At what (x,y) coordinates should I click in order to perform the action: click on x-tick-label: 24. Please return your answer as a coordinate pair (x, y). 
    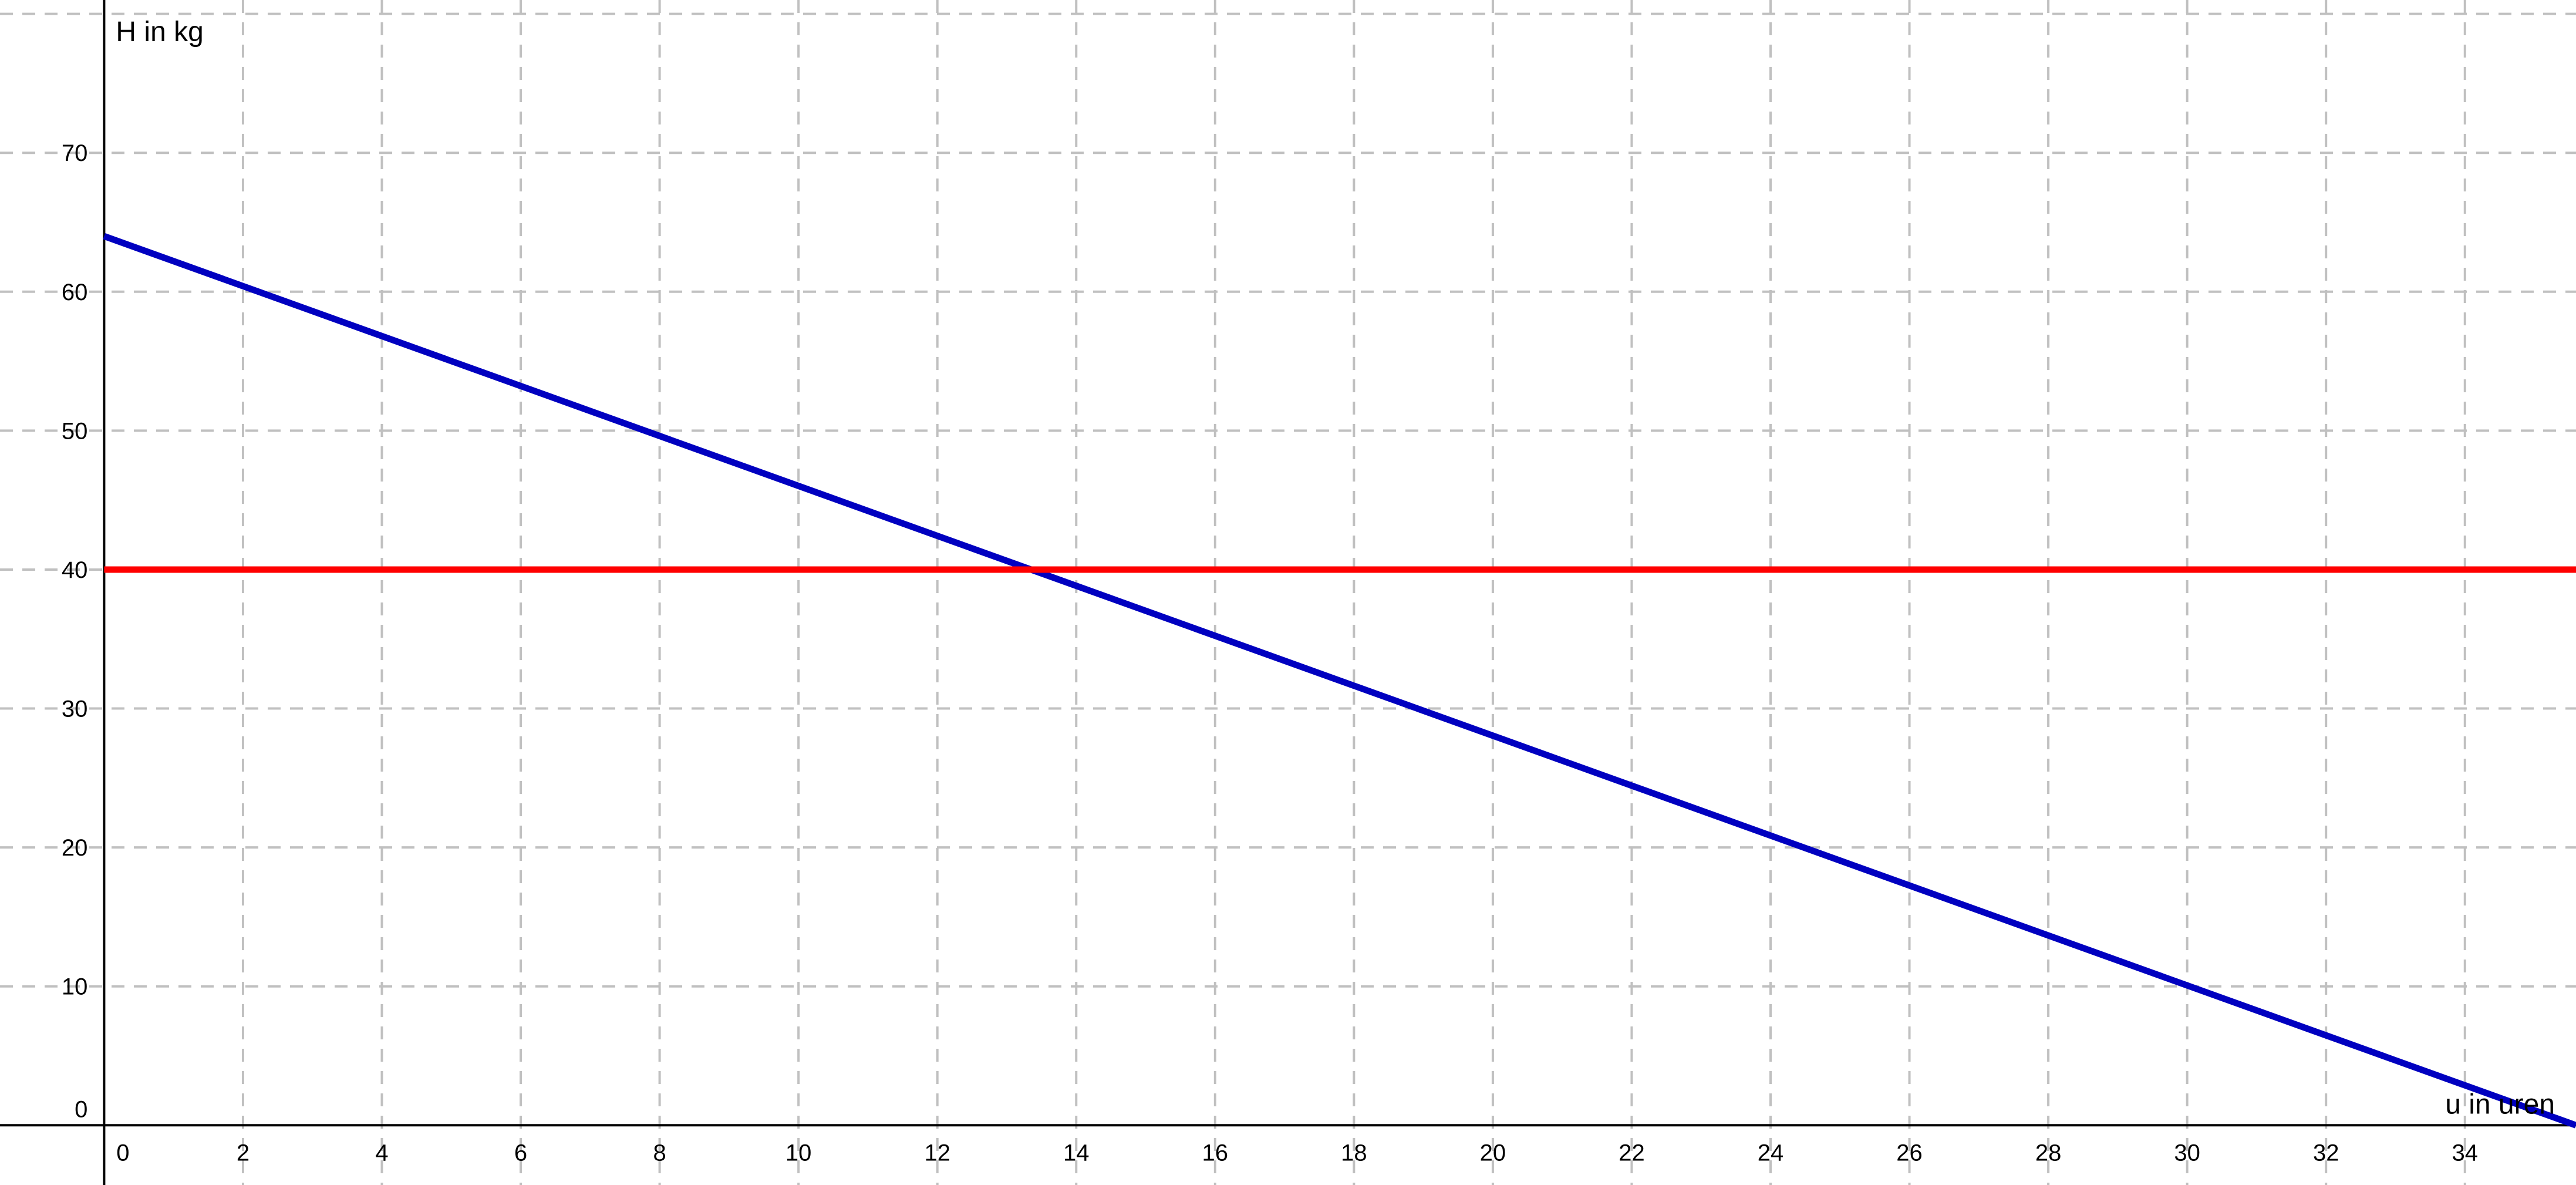
    Looking at the image, I should click on (1771, 1153).